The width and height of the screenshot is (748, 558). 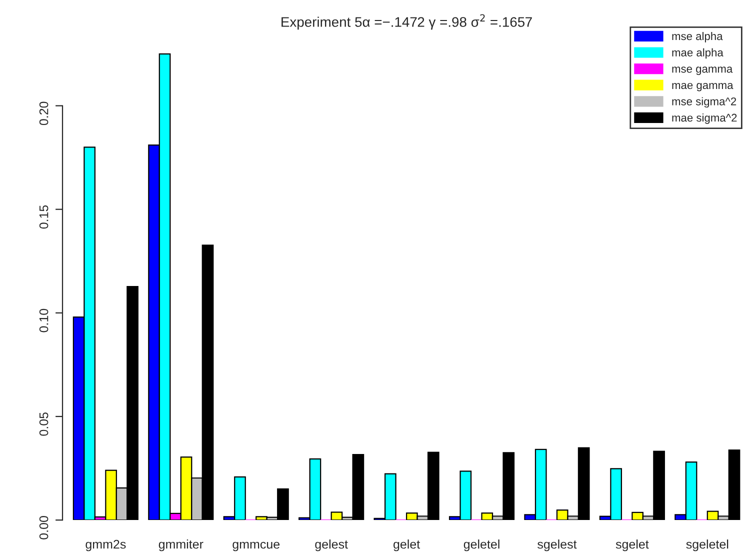 I want to click on x-tick-label: sgeletel, so click(x=707, y=546).